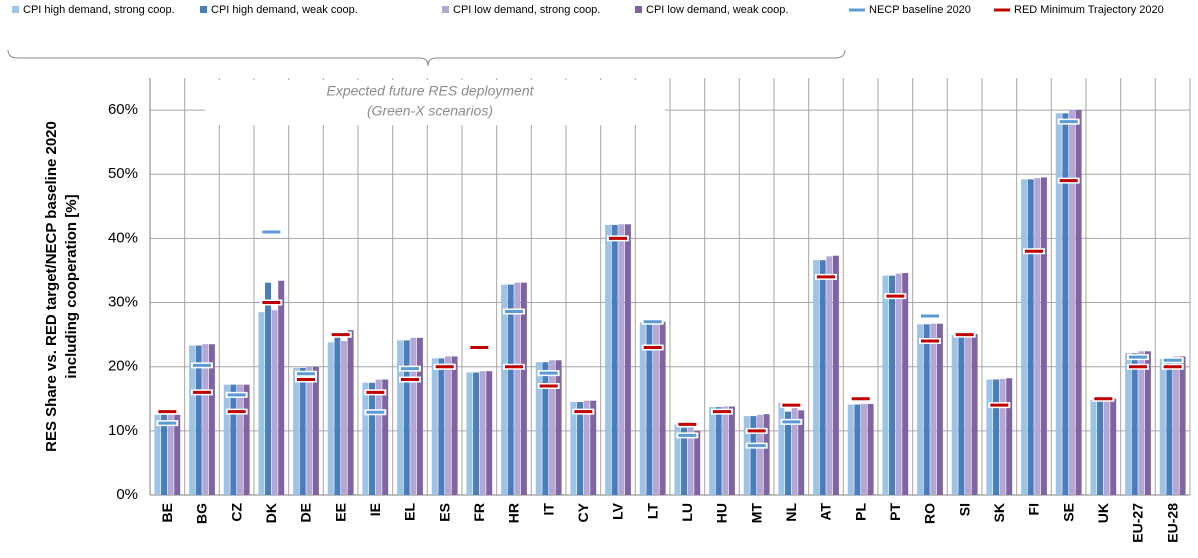  Describe the element at coordinates (618, 511) in the screenshot. I see `x-tick-label: LV` at that location.